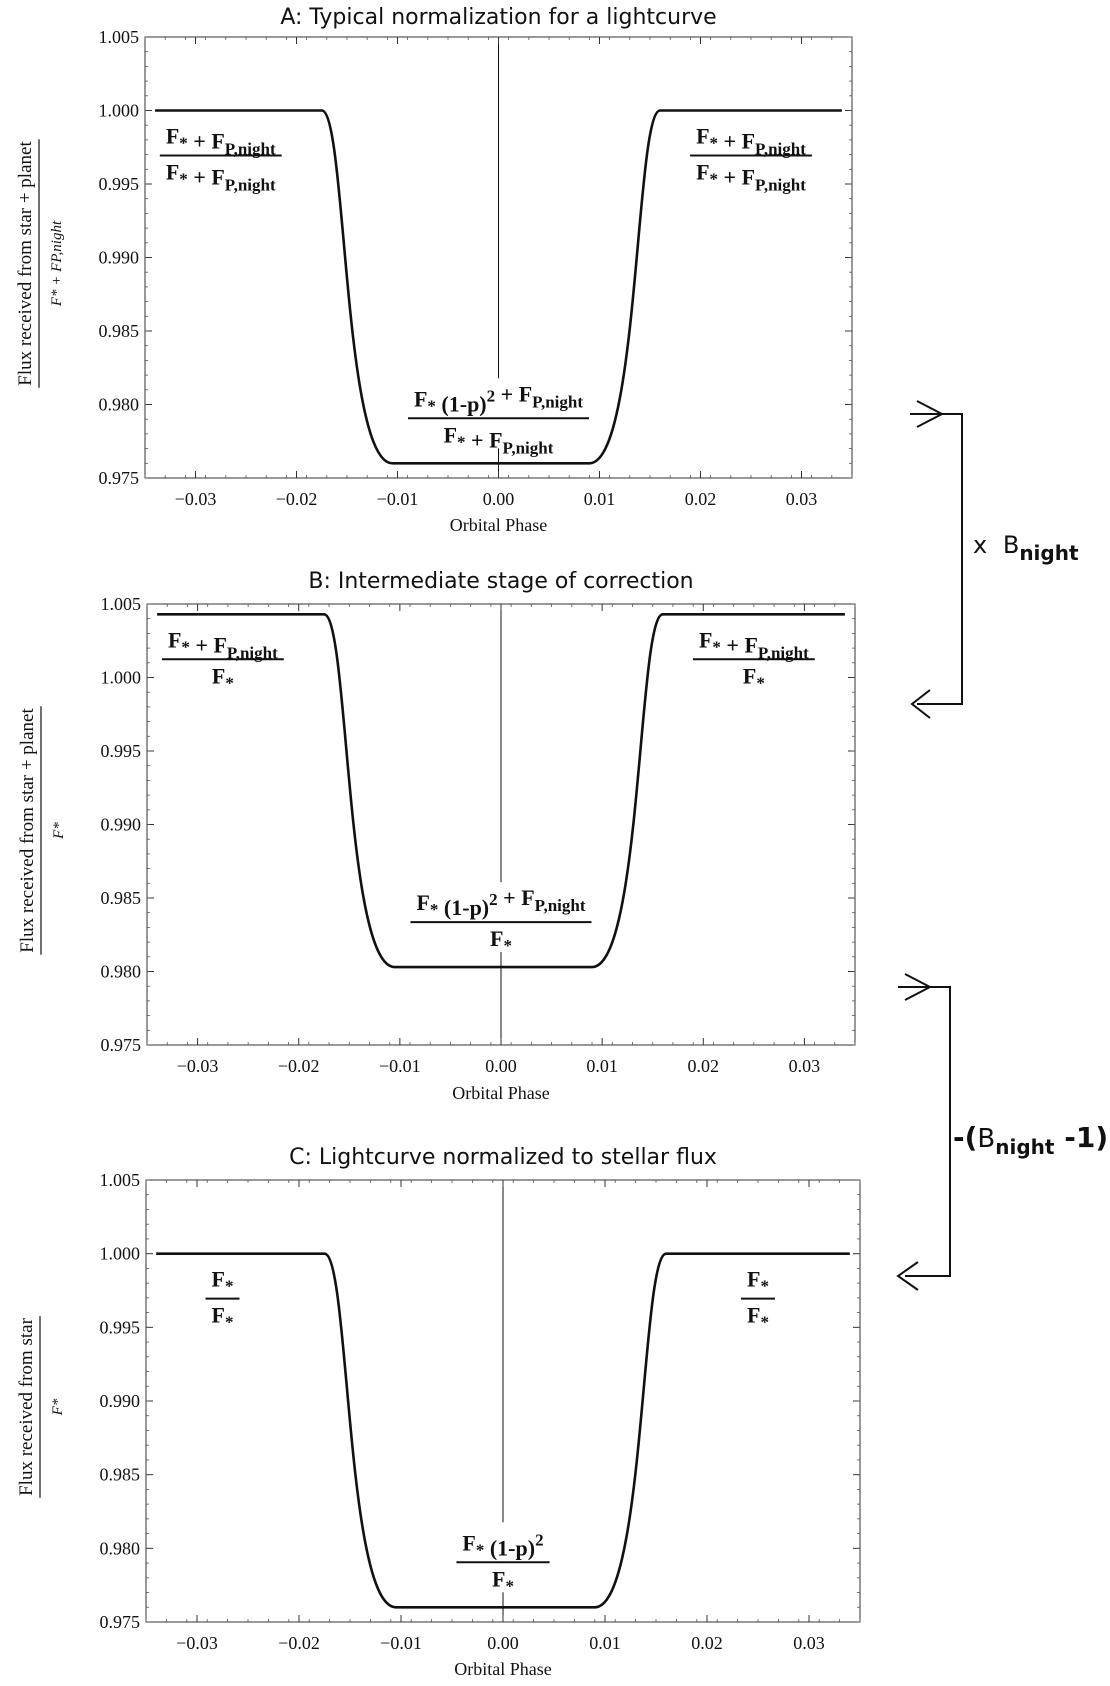 The width and height of the screenshot is (1110, 1686). Describe the element at coordinates (907, 1276) in the screenshot. I see `subtract-arrow-bottom` at that location.